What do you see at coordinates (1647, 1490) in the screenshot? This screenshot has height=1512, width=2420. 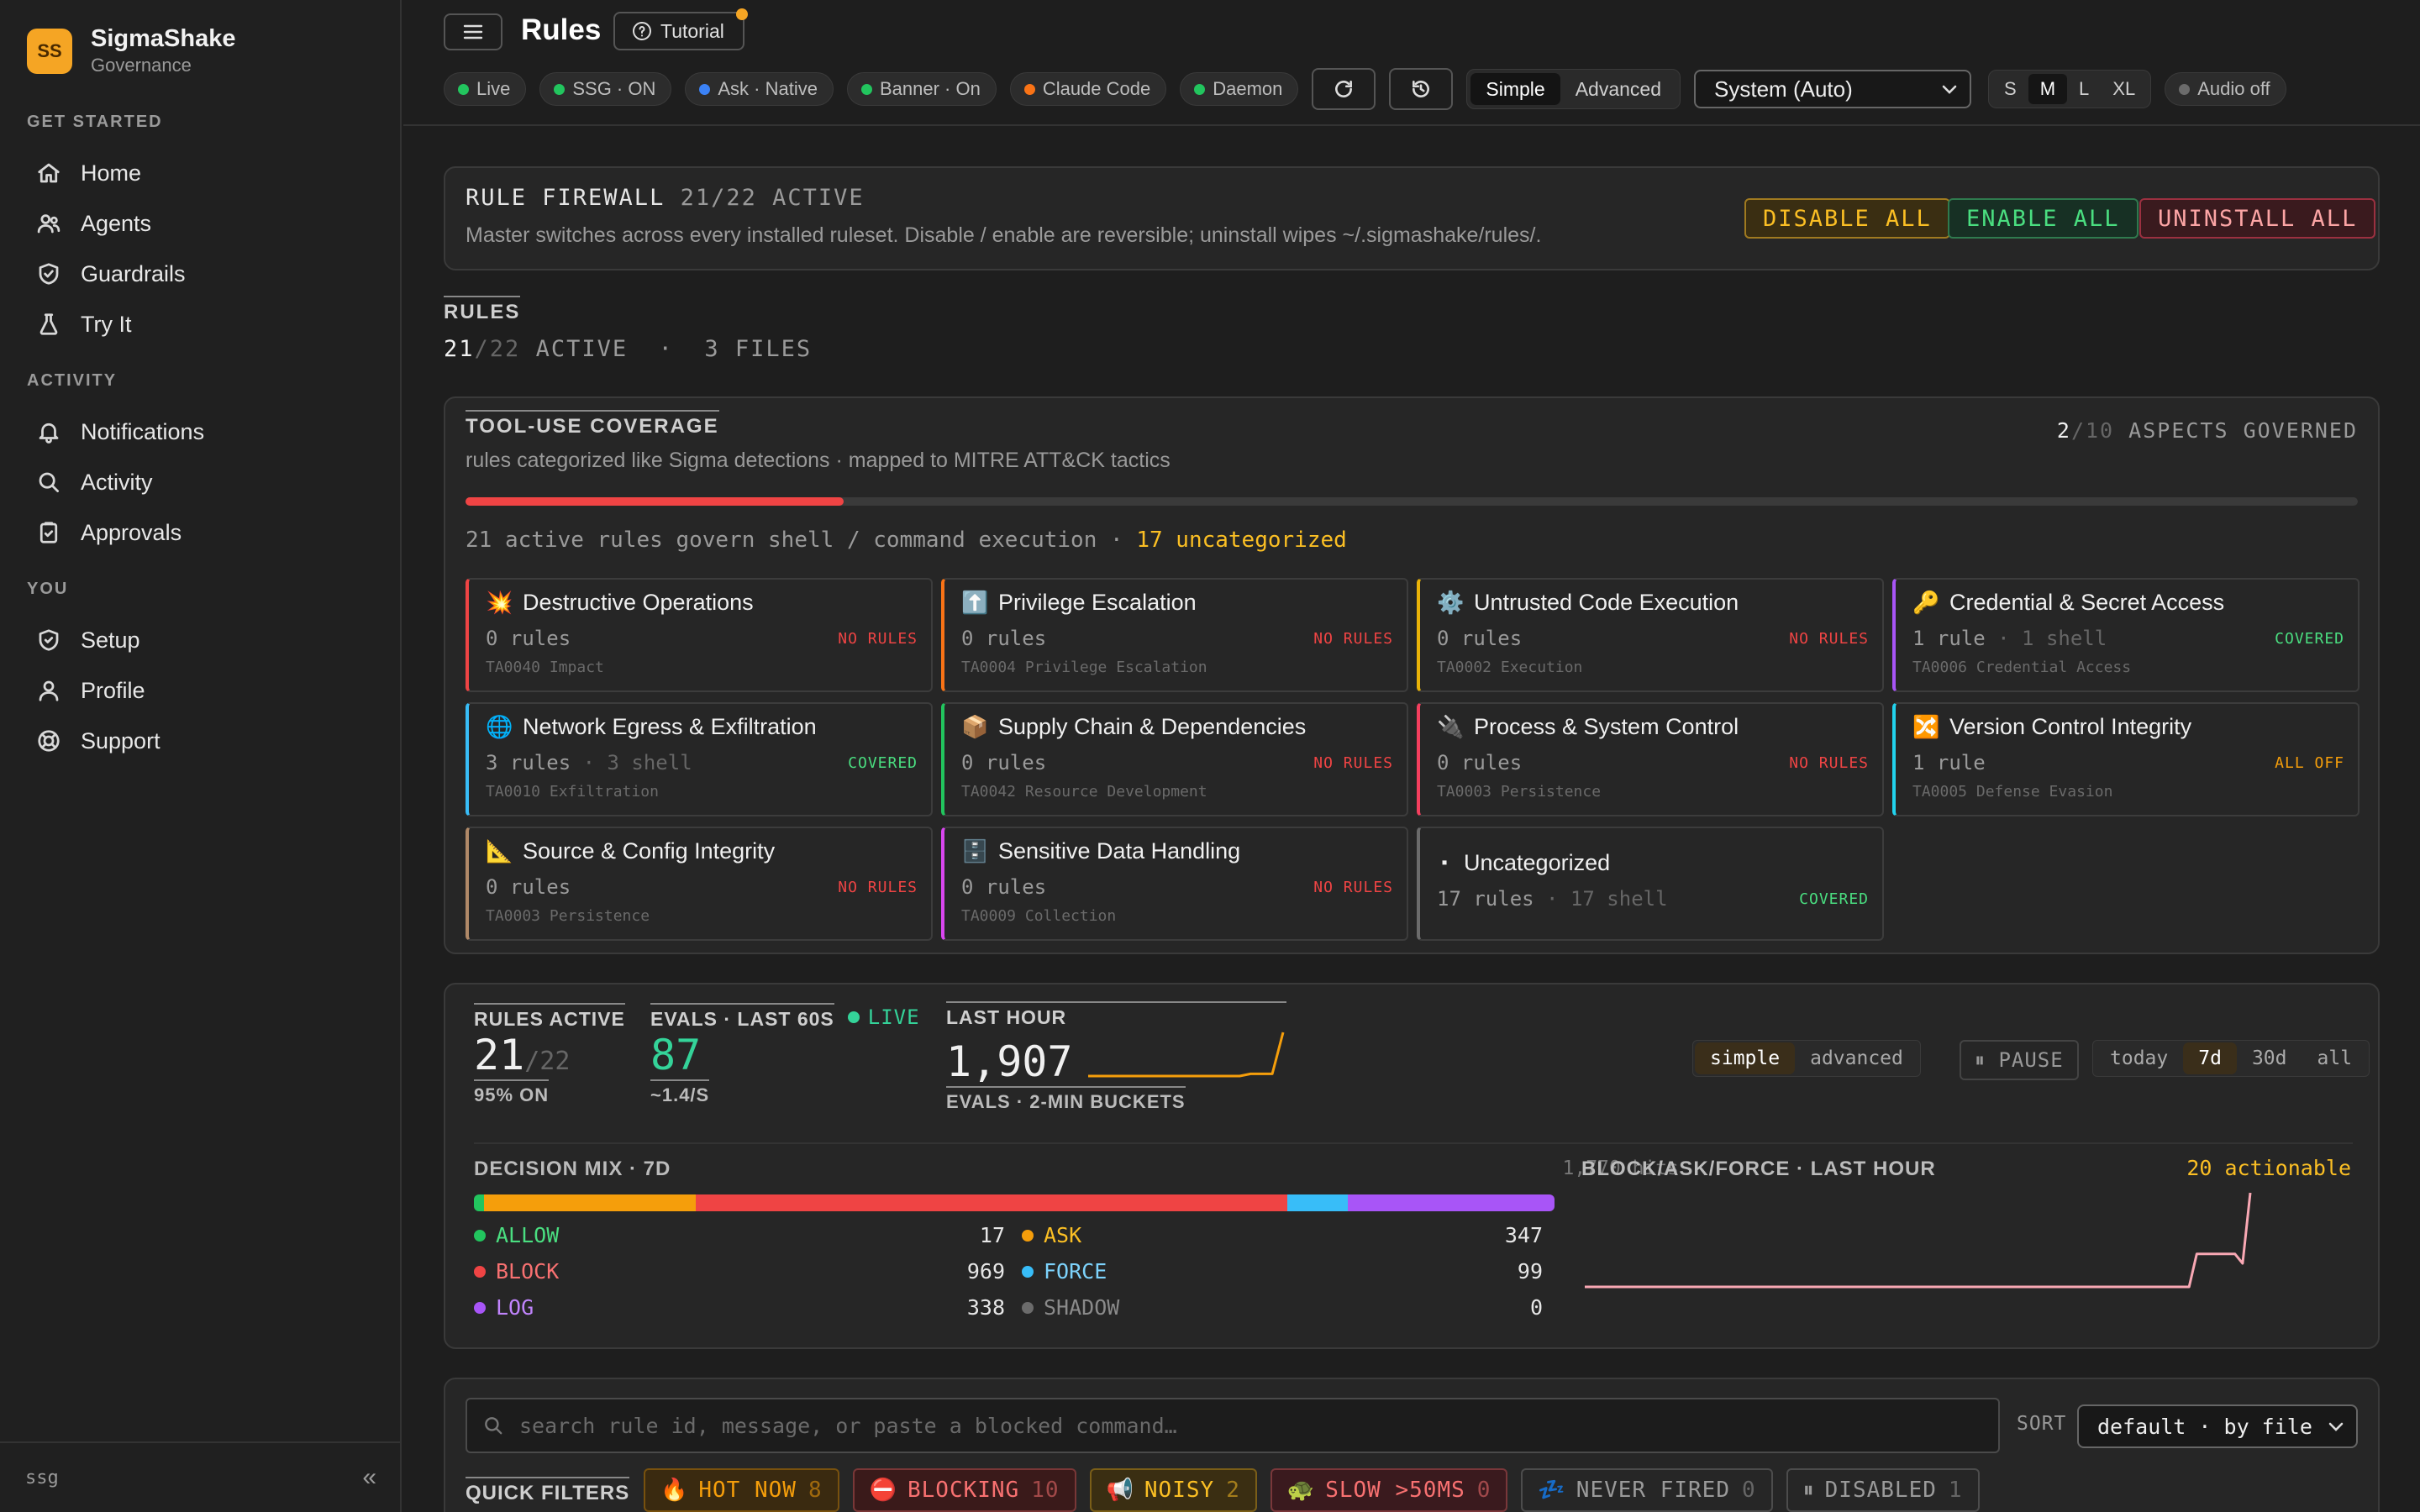 I see `quick-filter-never-fired: 💤 NEVER FIRED 0` at bounding box center [1647, 1490].